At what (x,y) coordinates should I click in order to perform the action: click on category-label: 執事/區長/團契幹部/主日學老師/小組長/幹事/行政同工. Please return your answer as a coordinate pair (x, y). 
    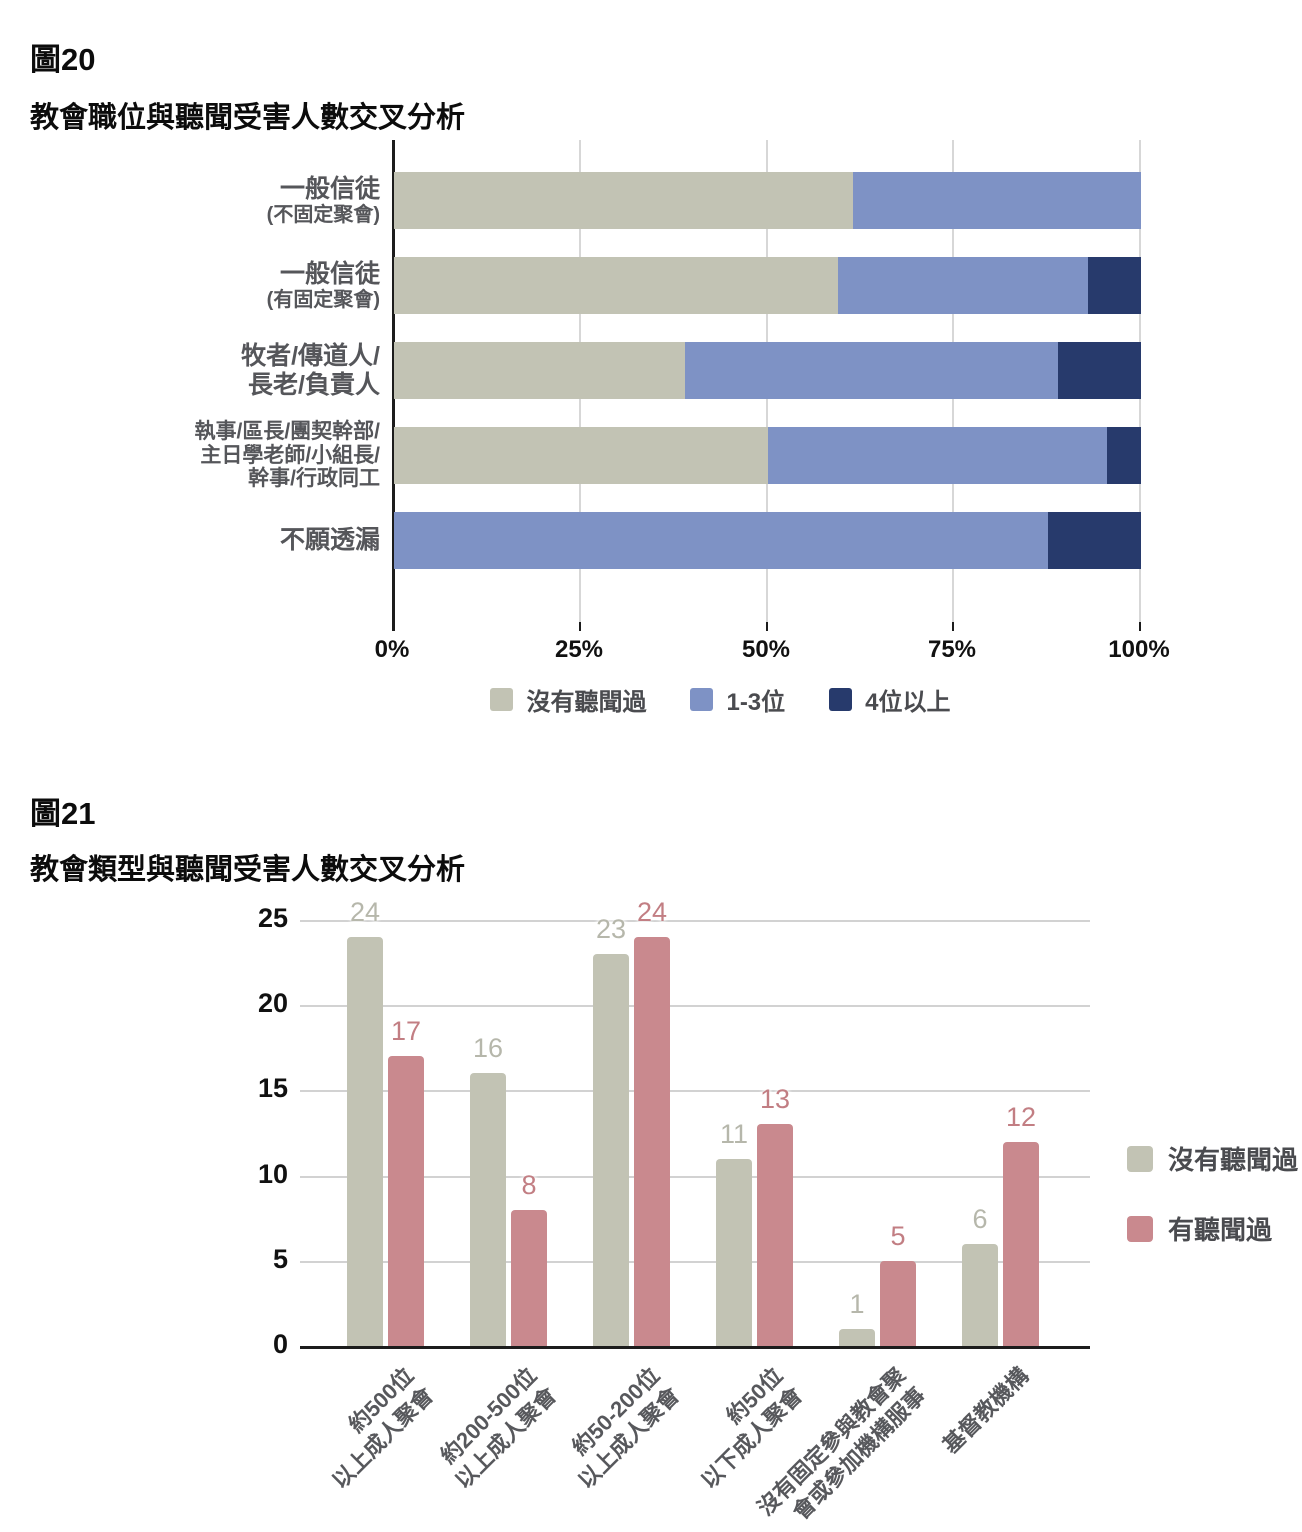
    Looking at the image, I should click on (190, 455).